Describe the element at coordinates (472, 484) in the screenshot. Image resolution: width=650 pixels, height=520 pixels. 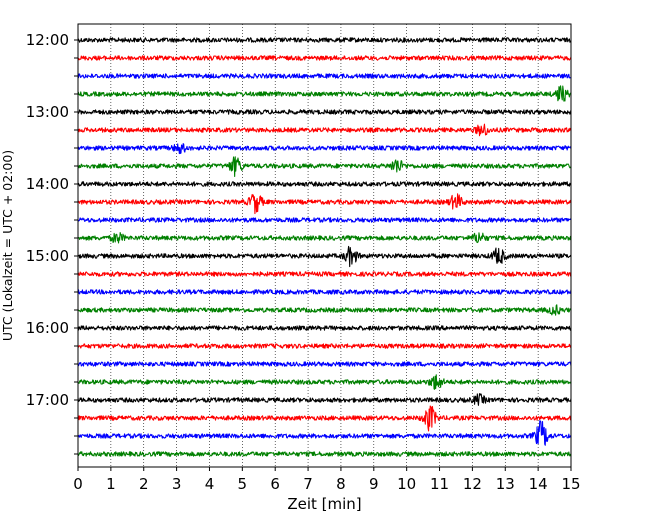
I see `x-tick-label: 12` at that location.